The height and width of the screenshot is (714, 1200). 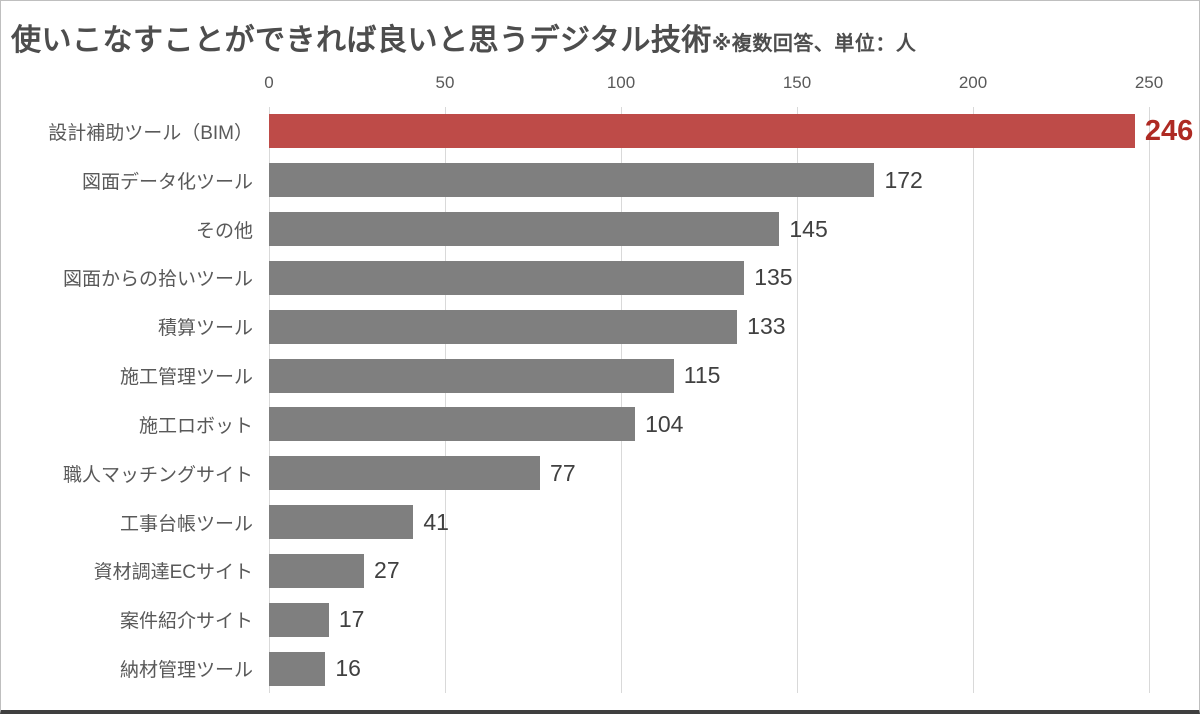 What do you see at coordinates (766, 326) in the screenshot?
I see `value-label: 133` at bounding box center [766, 326].